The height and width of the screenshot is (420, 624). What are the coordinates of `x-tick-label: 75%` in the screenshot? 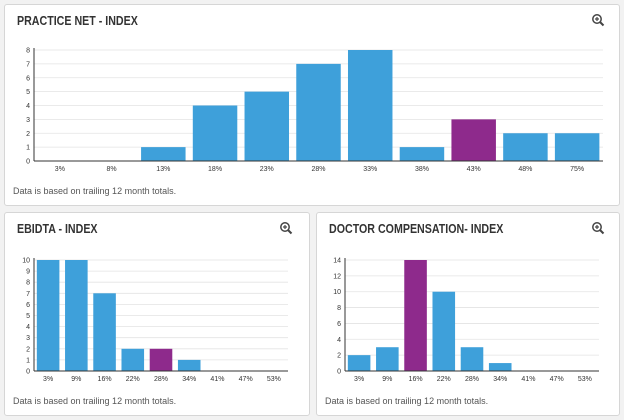 It's located at (577, 169).